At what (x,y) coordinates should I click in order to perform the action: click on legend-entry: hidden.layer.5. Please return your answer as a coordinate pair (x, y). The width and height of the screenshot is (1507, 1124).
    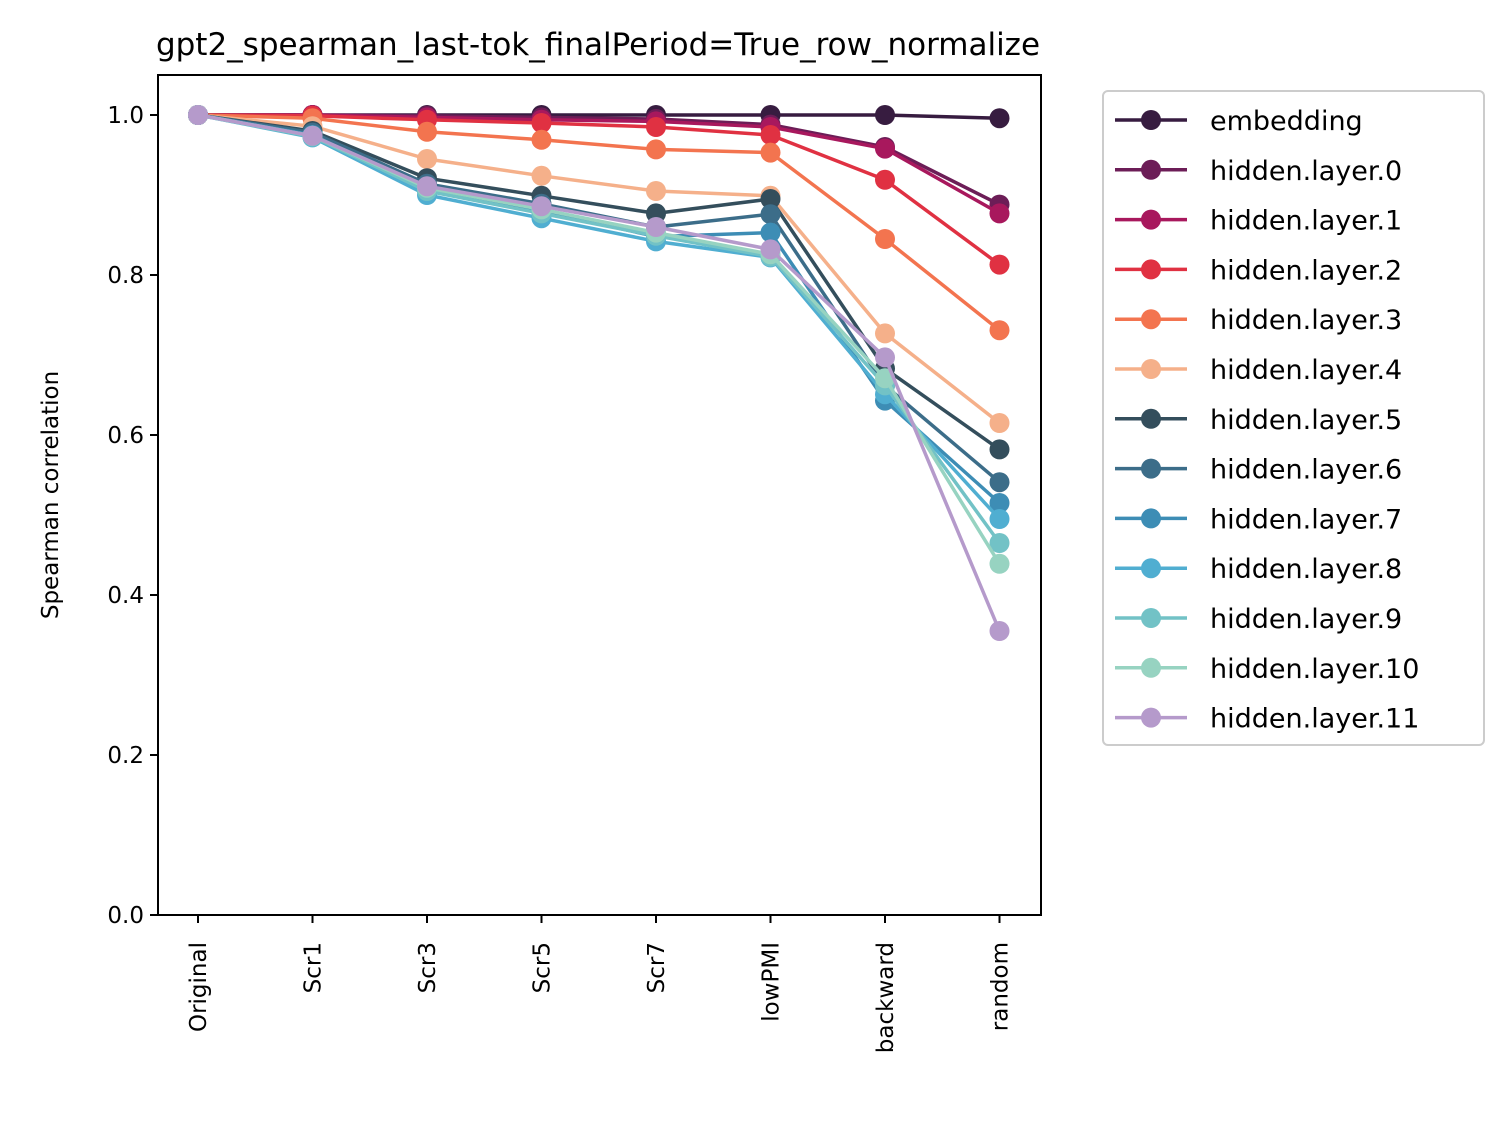
    Looking at the image, I should click on (1258, 420).